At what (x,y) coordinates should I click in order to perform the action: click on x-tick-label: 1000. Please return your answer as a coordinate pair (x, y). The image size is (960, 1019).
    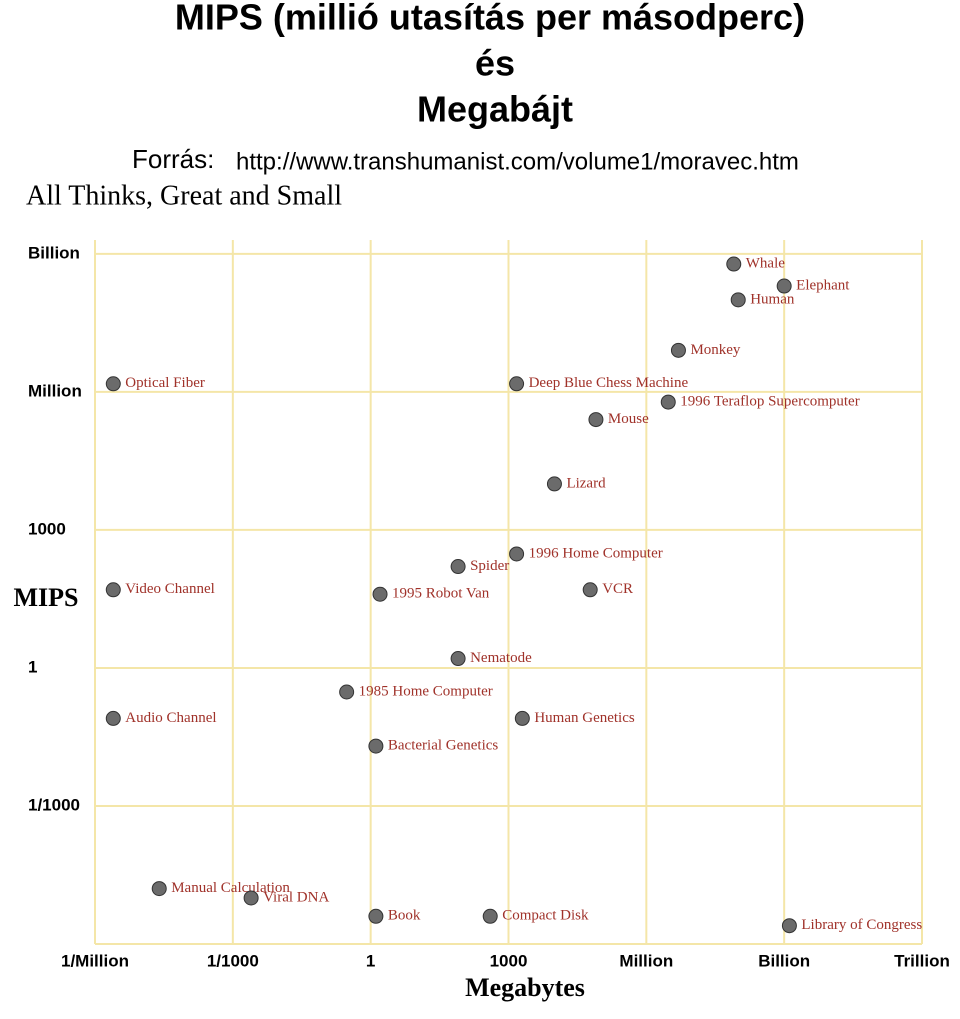
    Looking at the image, I should click on (509, 960).